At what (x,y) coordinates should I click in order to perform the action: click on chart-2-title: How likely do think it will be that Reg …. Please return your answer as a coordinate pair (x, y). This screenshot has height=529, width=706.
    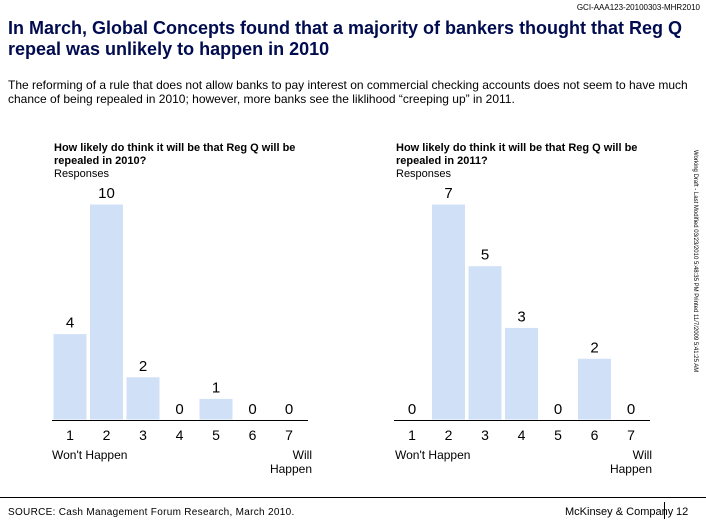
    Looking at the image, I should click on (517, 154).